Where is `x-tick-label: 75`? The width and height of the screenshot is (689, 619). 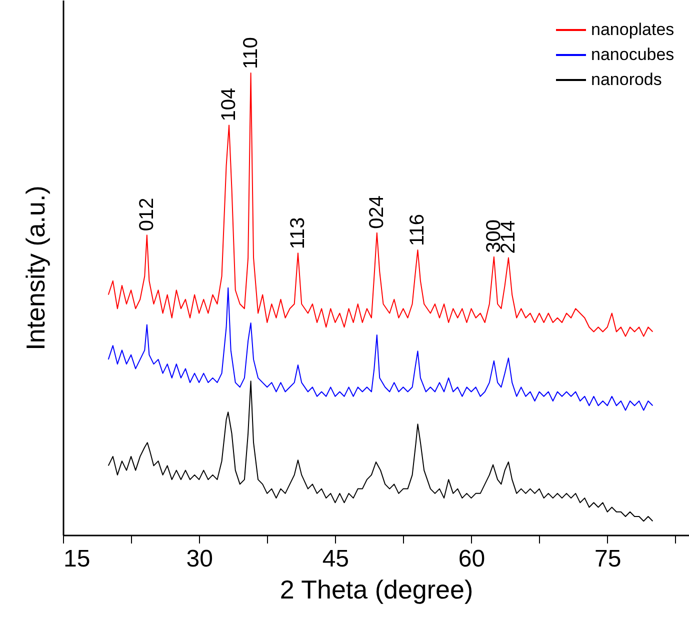 x-tick-label: 75 is located at coordinates (608, 559).